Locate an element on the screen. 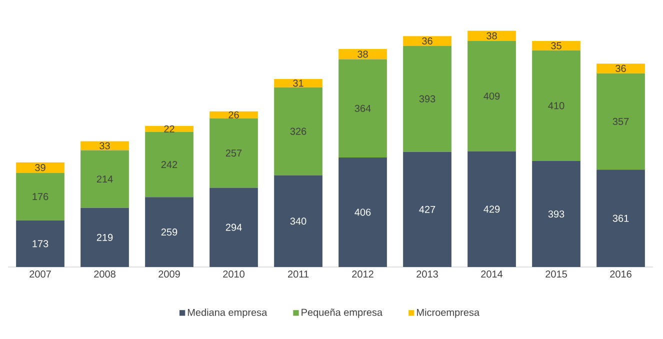  x-tick-label: 2013 is located at coordinates (427, 274).